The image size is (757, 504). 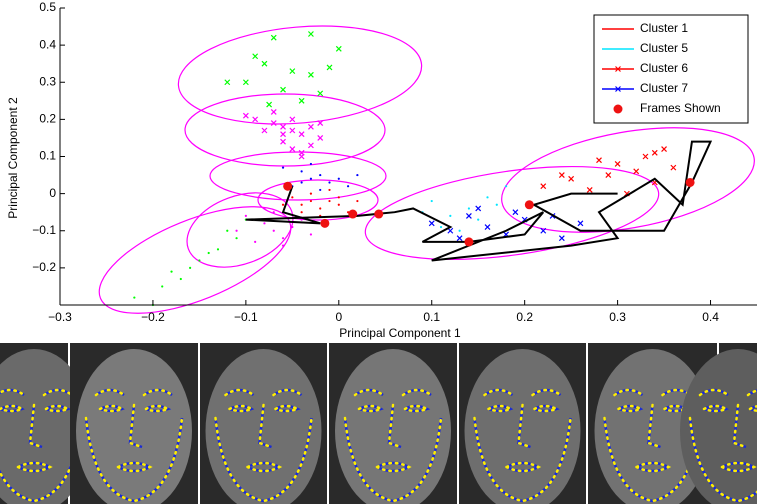 What do you see at coordinates (617, 317) in the screenshot?
I see `x-tick-label: 0.3` at bounding box center [617, 317].